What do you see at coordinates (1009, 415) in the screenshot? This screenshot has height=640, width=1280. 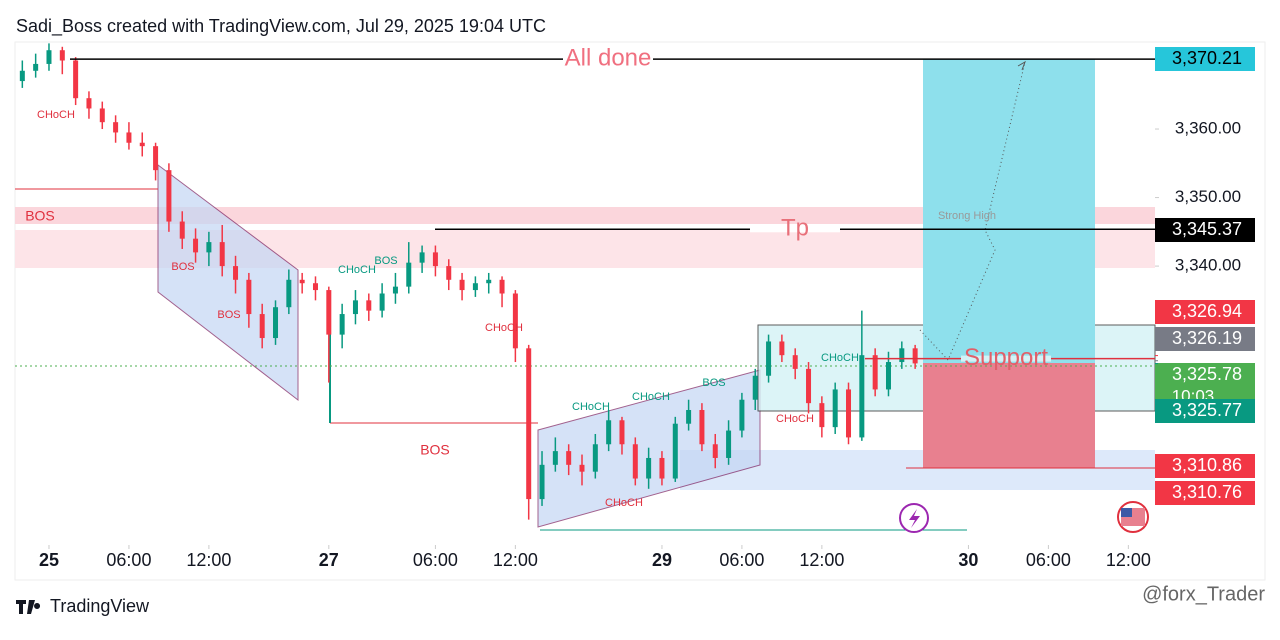 I see `stop-box` at bounding box center [1009, 415].